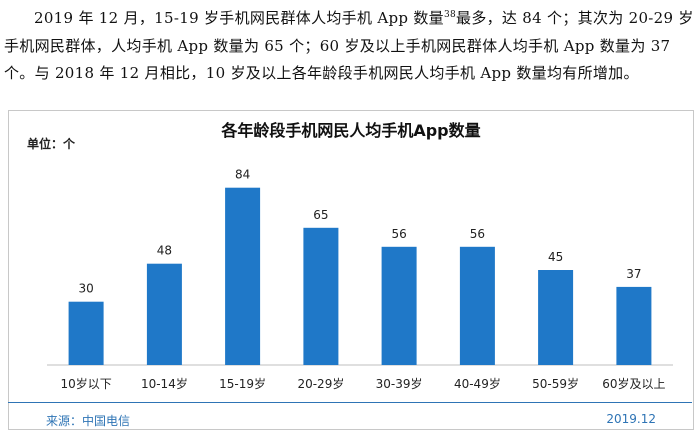  I want to click on date-label: 2019.12, so click(631, 419).